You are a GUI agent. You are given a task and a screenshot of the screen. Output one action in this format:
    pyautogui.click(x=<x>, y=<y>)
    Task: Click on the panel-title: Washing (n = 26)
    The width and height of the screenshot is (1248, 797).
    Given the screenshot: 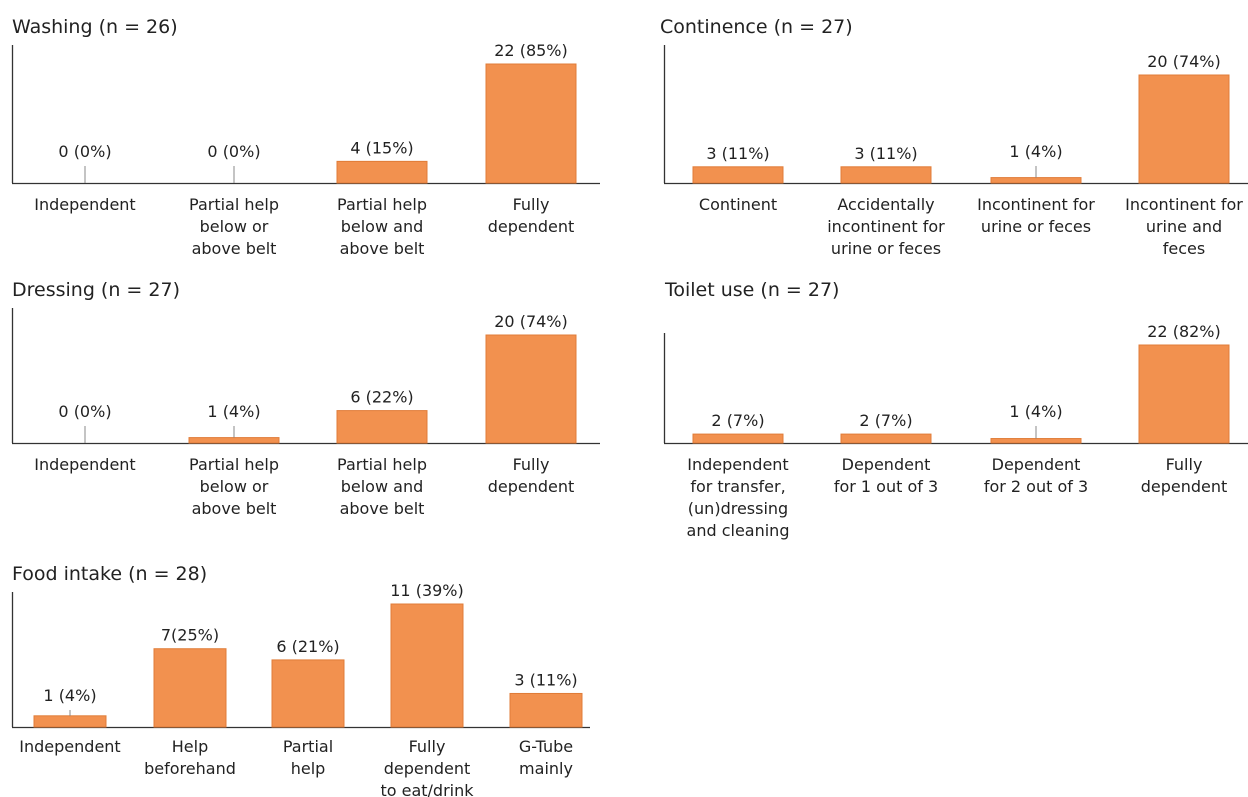 What is the action you would take?
    pyautogui.click(x=95, y=27)
    